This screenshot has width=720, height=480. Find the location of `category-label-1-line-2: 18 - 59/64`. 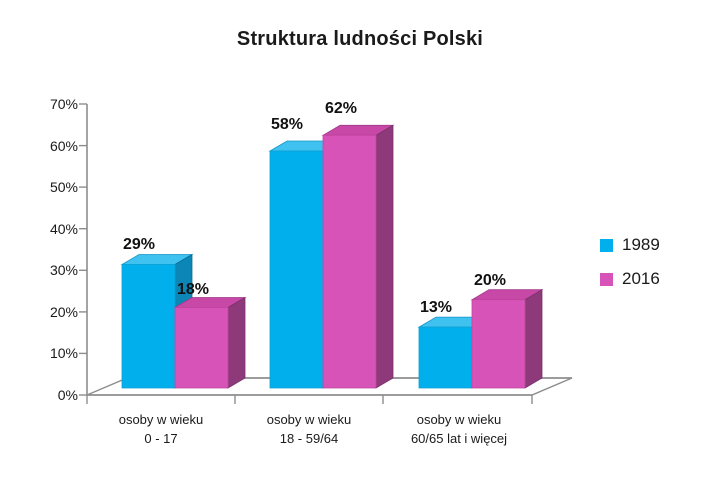

category-label-1-line-2: 18 - 59/64 is located at coordinates (309, 438).